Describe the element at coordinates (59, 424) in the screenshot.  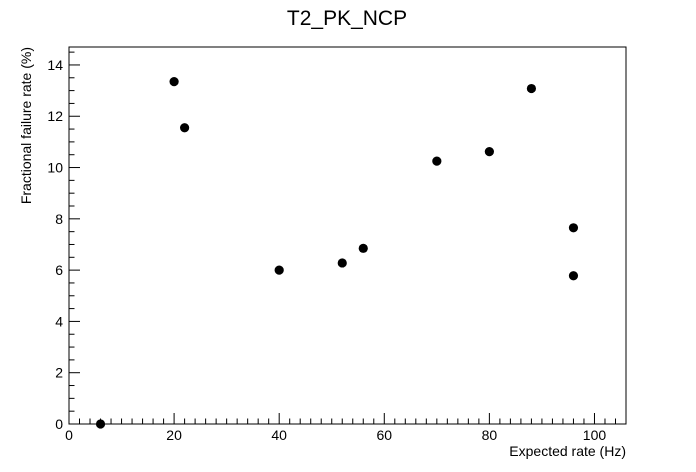
I see `y-tick-label: 0` at that location.